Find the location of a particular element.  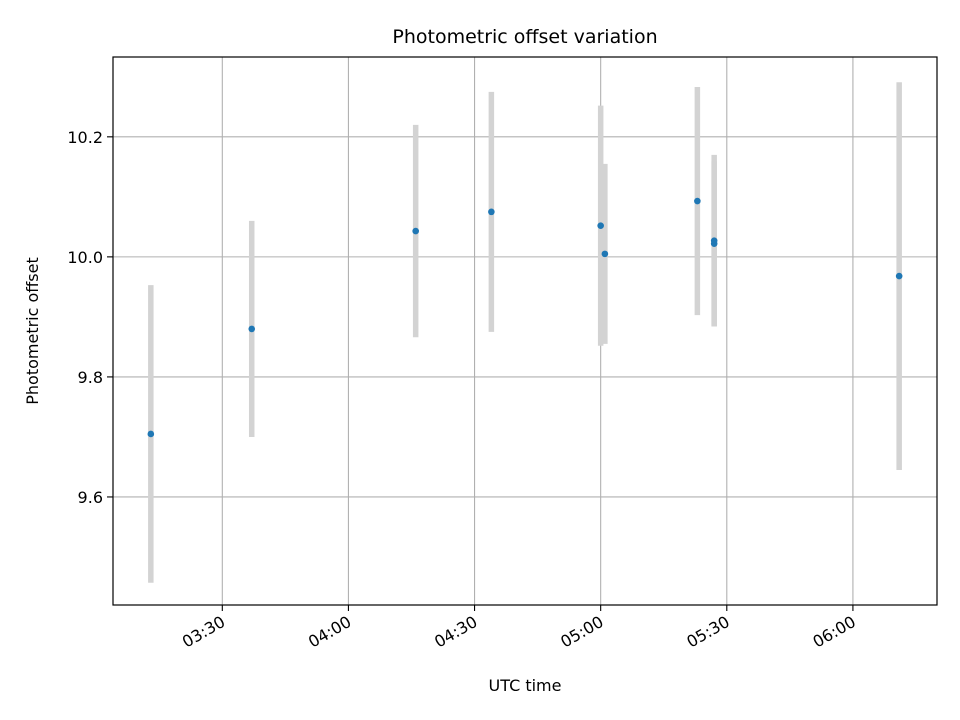

x-axis-ticks: 03:30 04:00 04:30 05:00 05:30 06:00 is located at coordinates (519, 628).